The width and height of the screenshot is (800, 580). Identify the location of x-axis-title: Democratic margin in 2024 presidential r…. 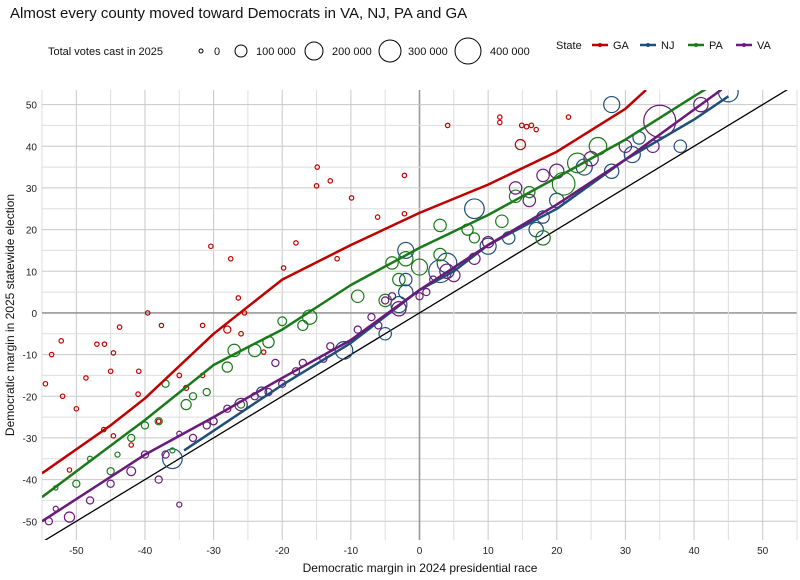
(420, 568).